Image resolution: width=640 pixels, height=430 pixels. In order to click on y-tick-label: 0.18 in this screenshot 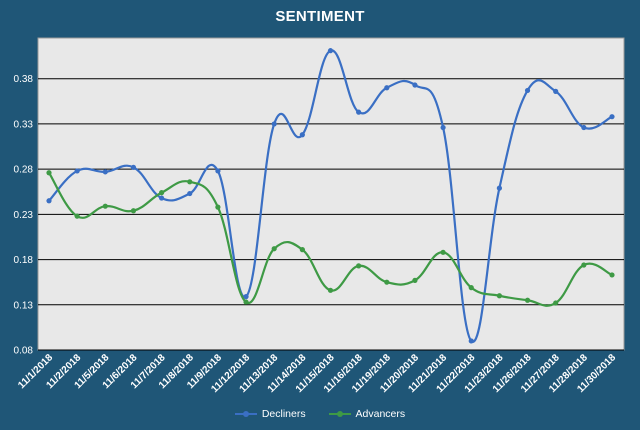, I will do `click(24, 260)`.